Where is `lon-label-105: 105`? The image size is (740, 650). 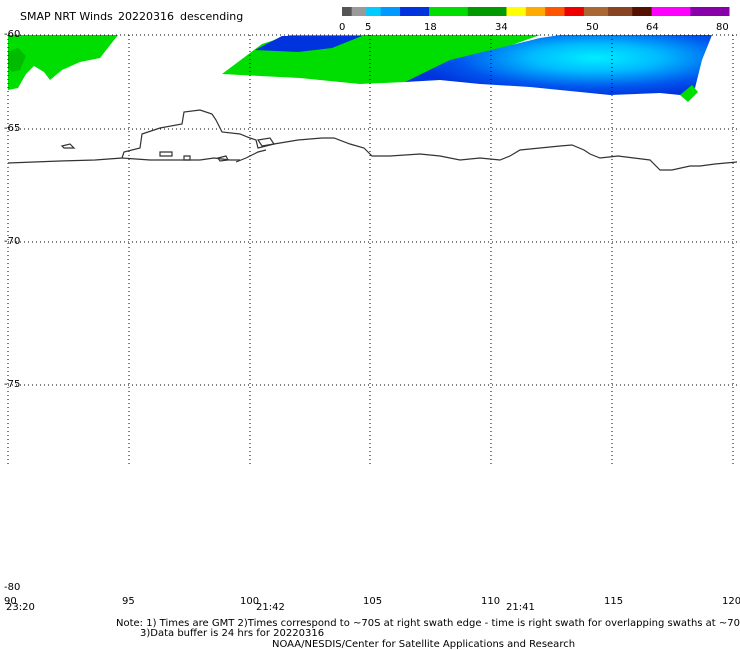
lon-label-105: 105 is located at coordinates (372, 601).